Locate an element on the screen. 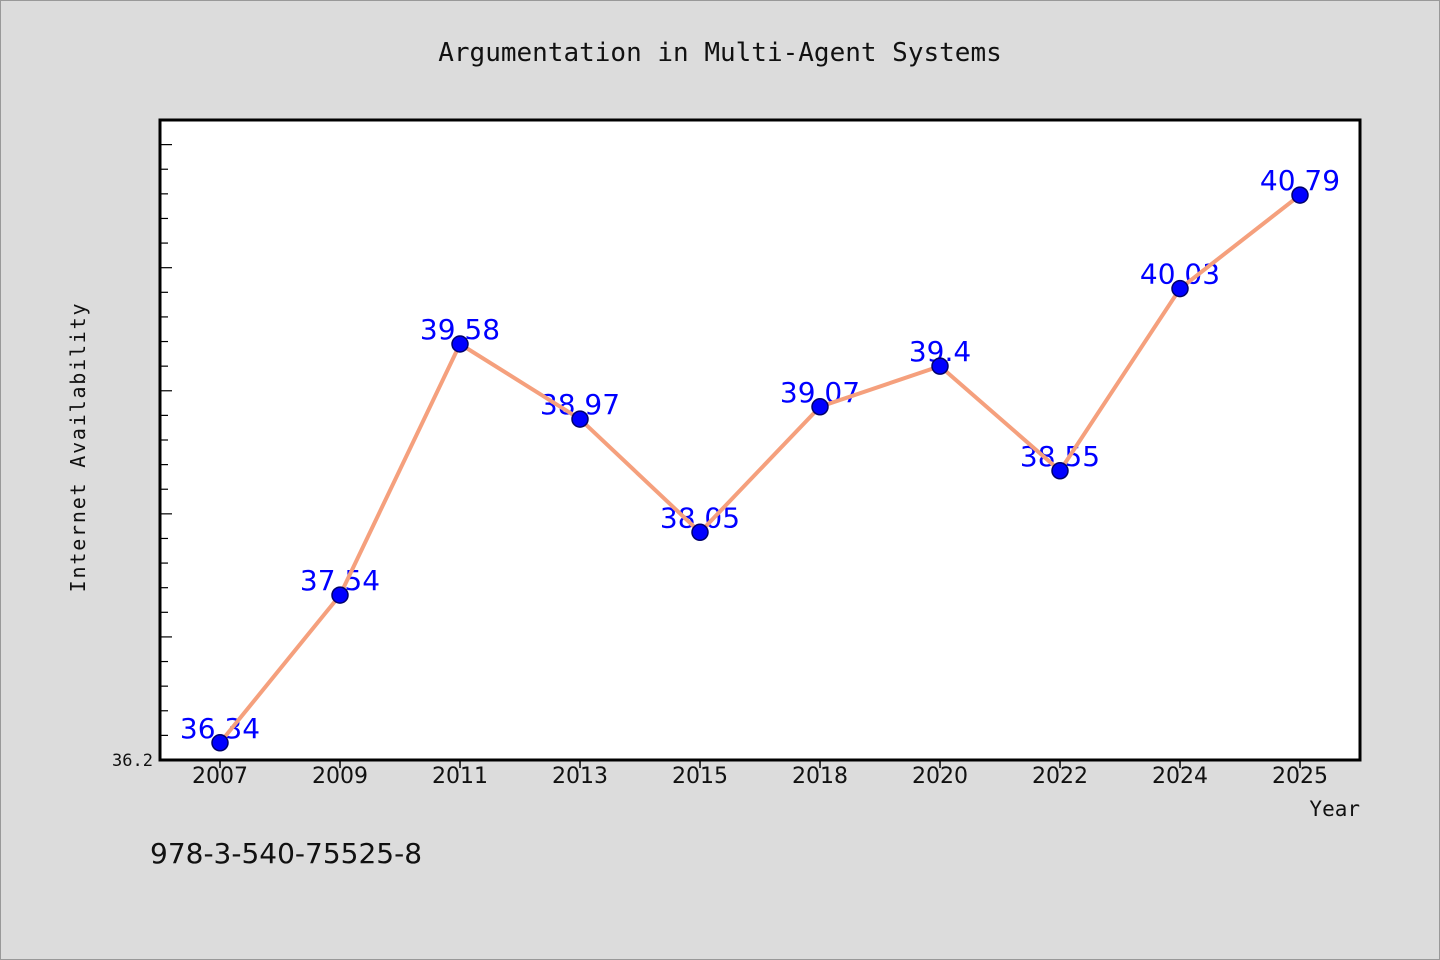 The width and height of the screenshot is (1440, 960). x-tick-label: 2022 is located at coordinates (1060, 776).